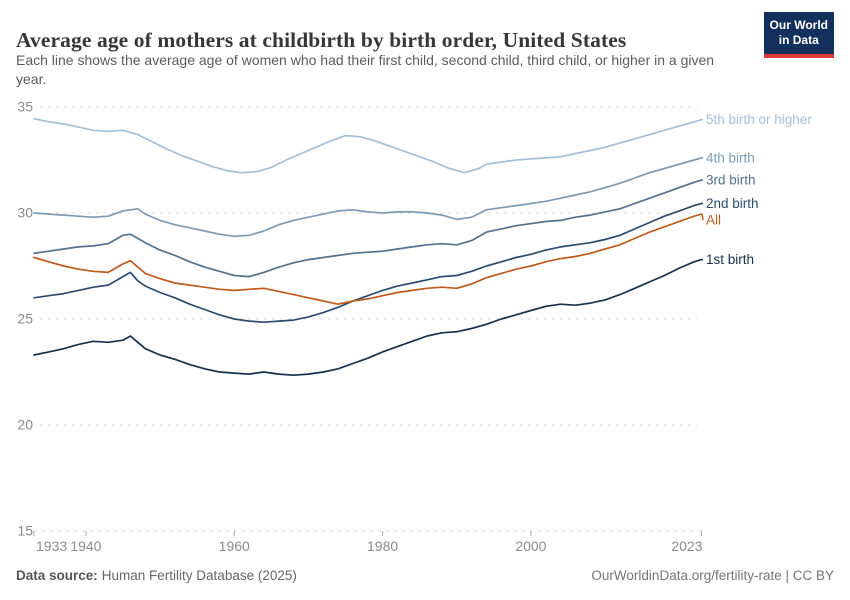  I want to click on data-source-label: Data source:, so click(57, 575).